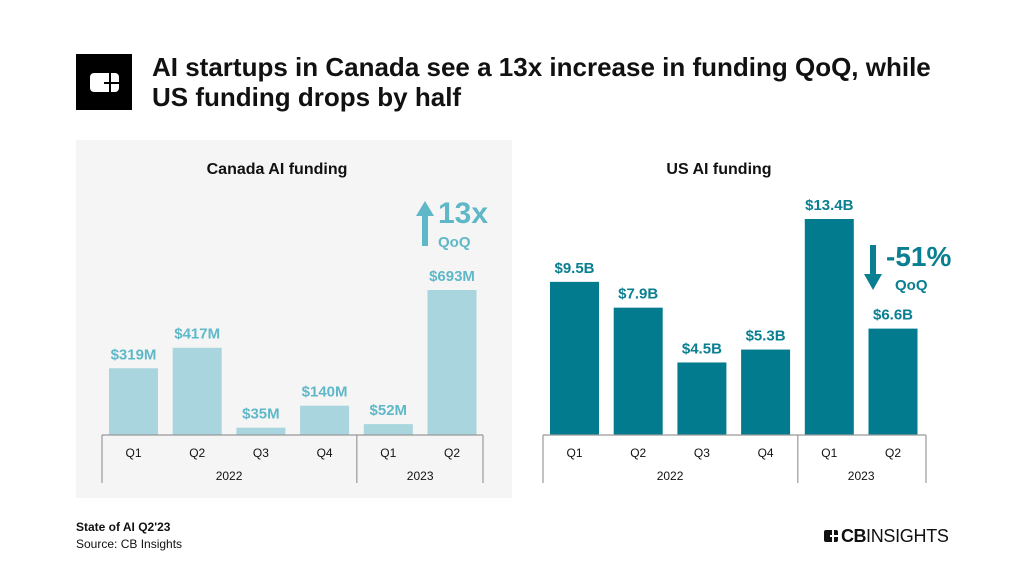  Describe the element at coordinates (893, 315) in the screenshot. I see `us-data-label: $6.6B` at that location.